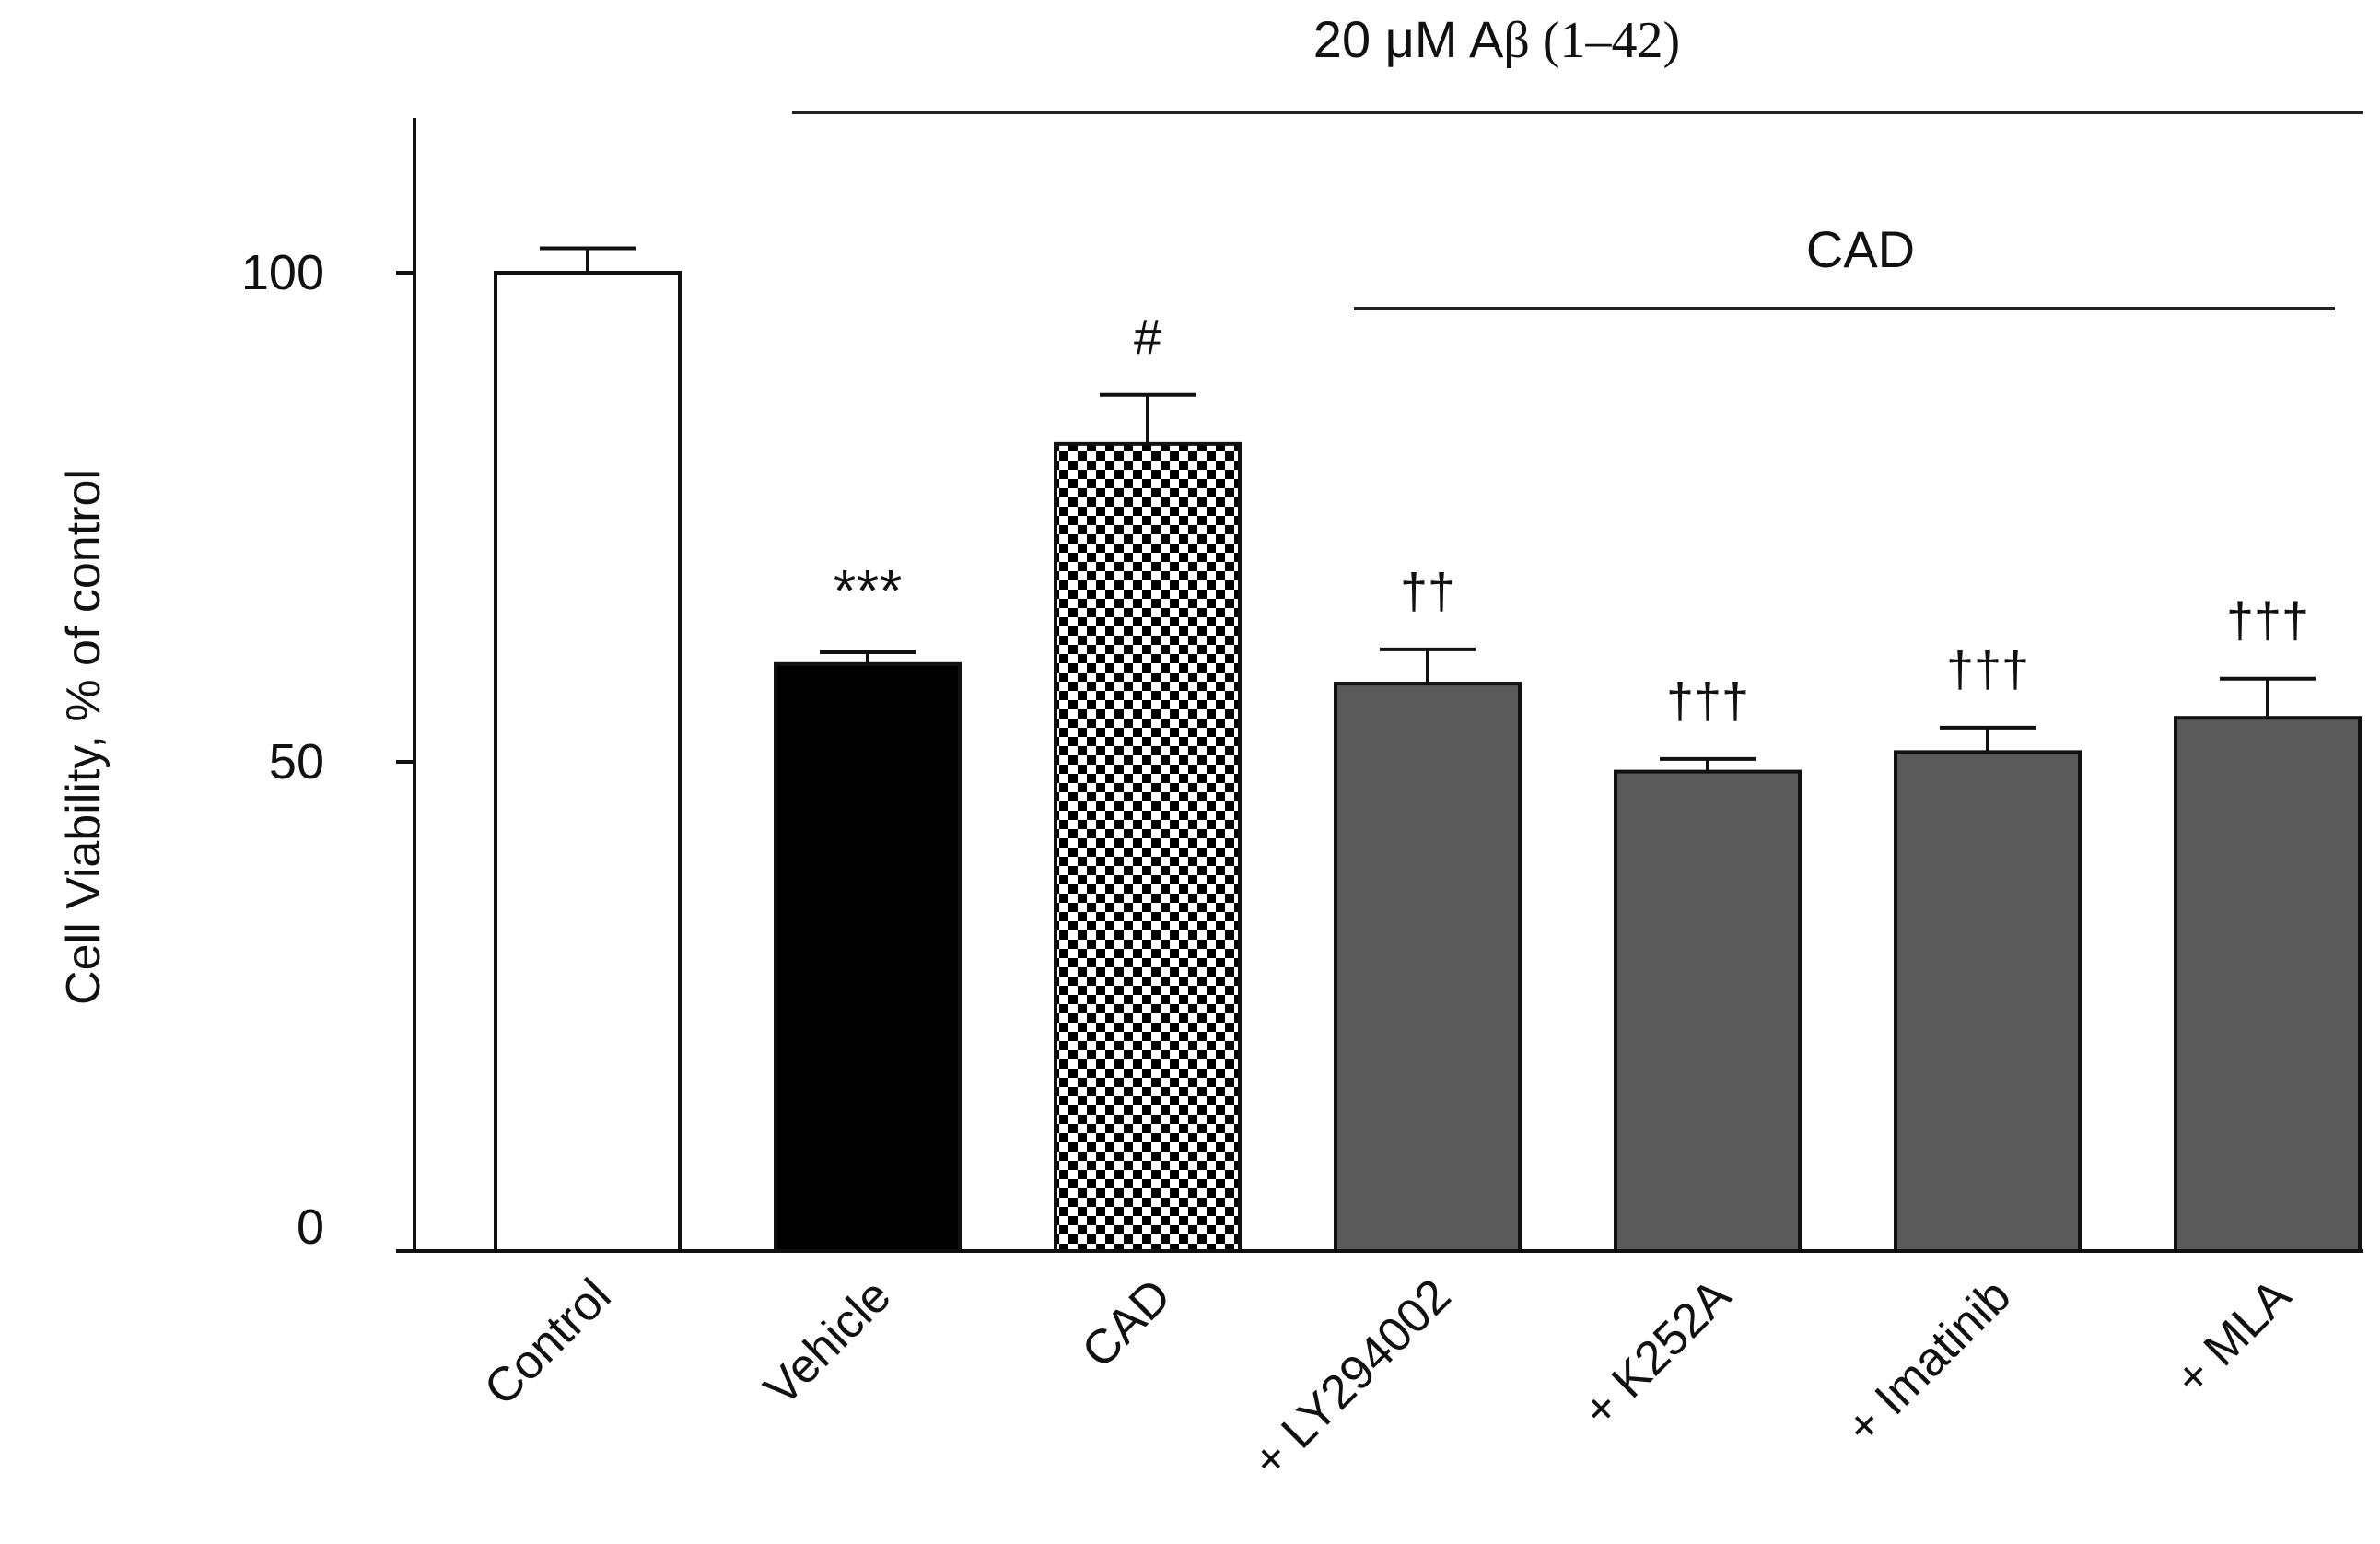  Describe the element at coordinates (296, 762) in the screenshot. I see `y-tick-label: 50` at that location.